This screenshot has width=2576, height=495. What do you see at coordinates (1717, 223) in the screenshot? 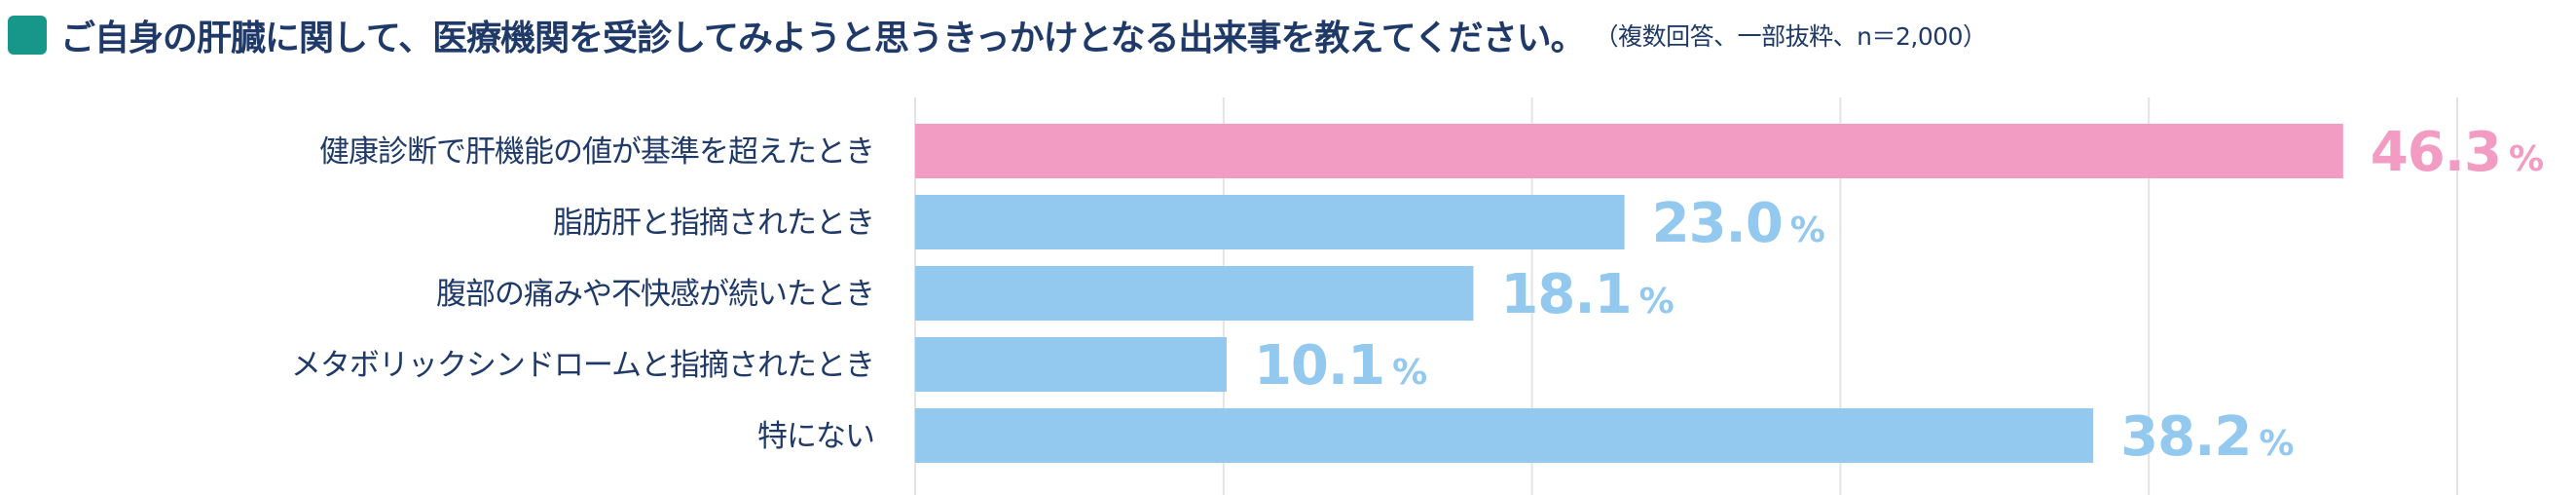
I see `value-number: 23.0` at bounding box center [1717, 223].